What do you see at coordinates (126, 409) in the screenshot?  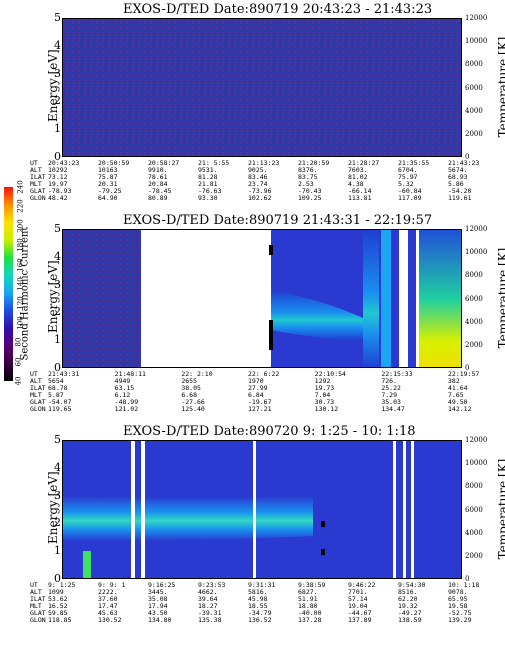 I see `ephemeris-value: 121.02` at bounding box center [126, 409].